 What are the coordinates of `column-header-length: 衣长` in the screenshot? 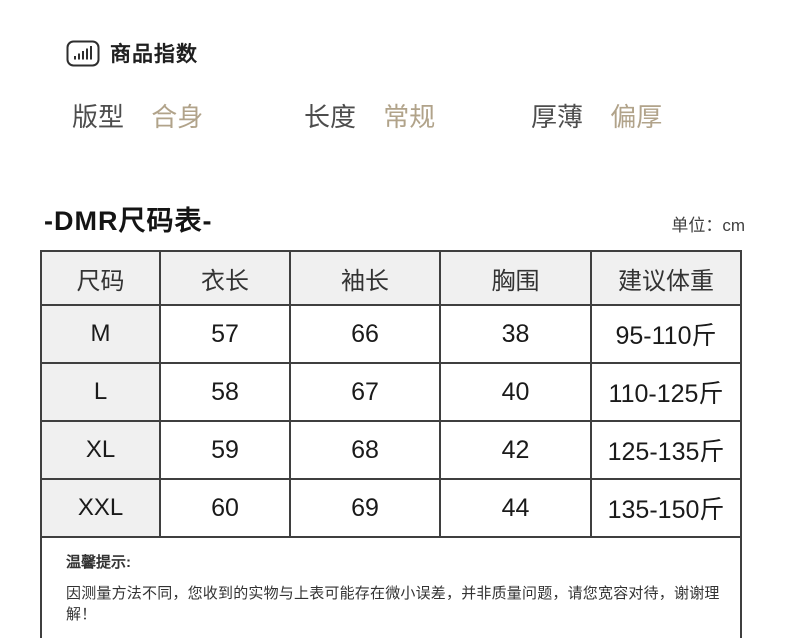 It's located at (225, 278).